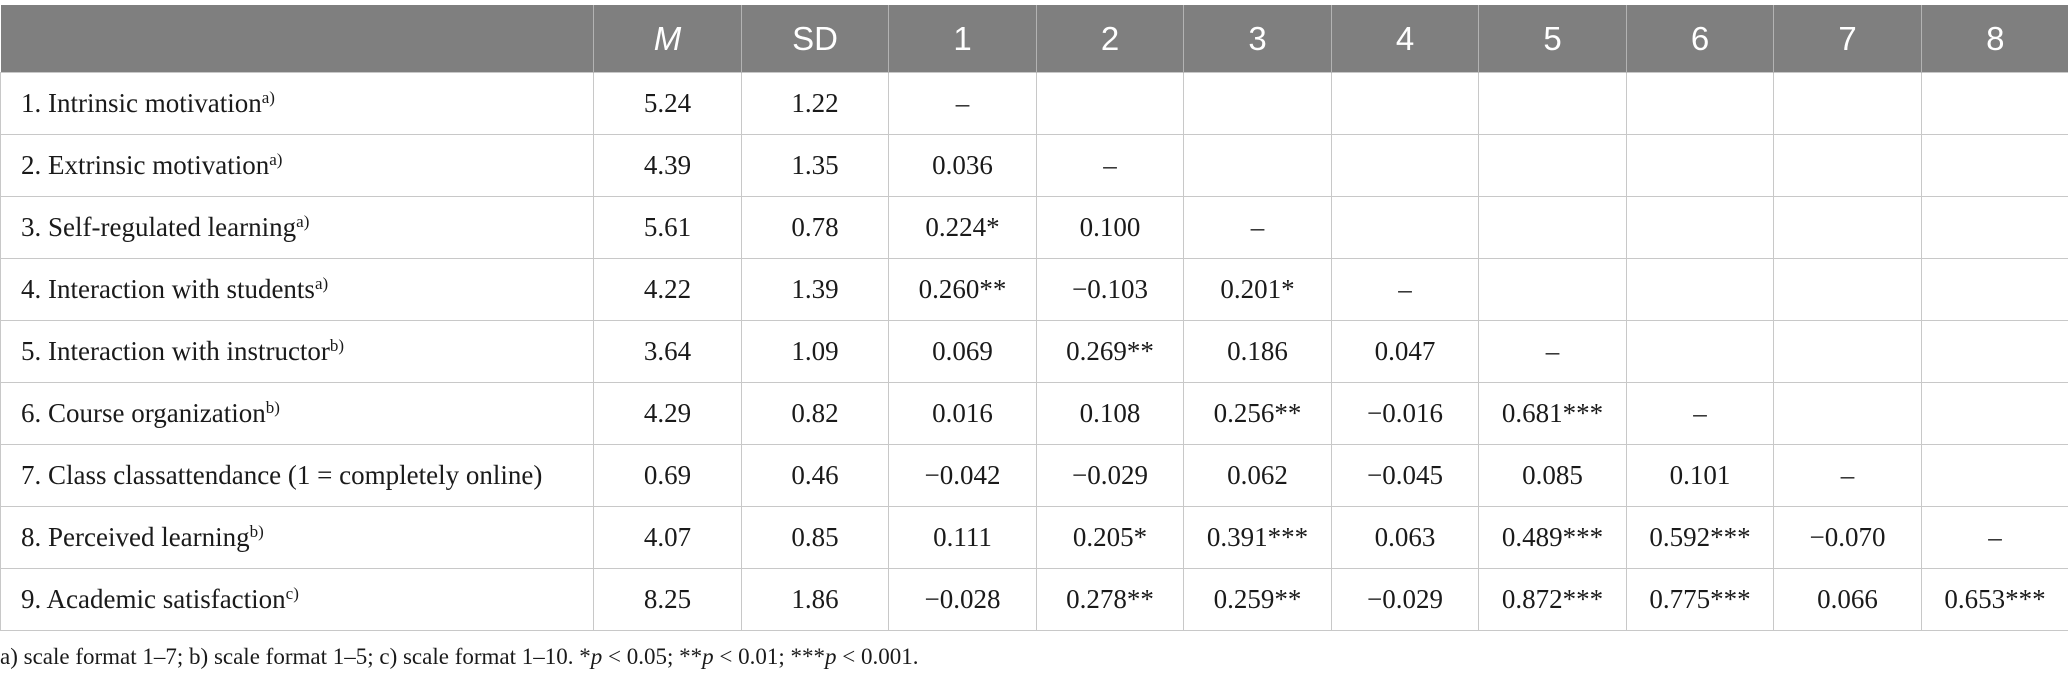 Image resolution: width=2068 pixels, height=684 pixels. What do you see at coordinates (877, 656) in the screenshot?
I see `footnote-text: < 0.001.` at bounding box center [877, 656].